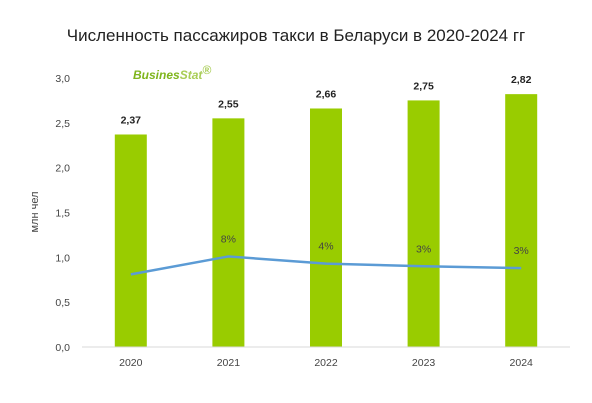 The height and width of the screenshot is (403, 592). I want to click on bar-value-label: 2,82, so click(521, 80).